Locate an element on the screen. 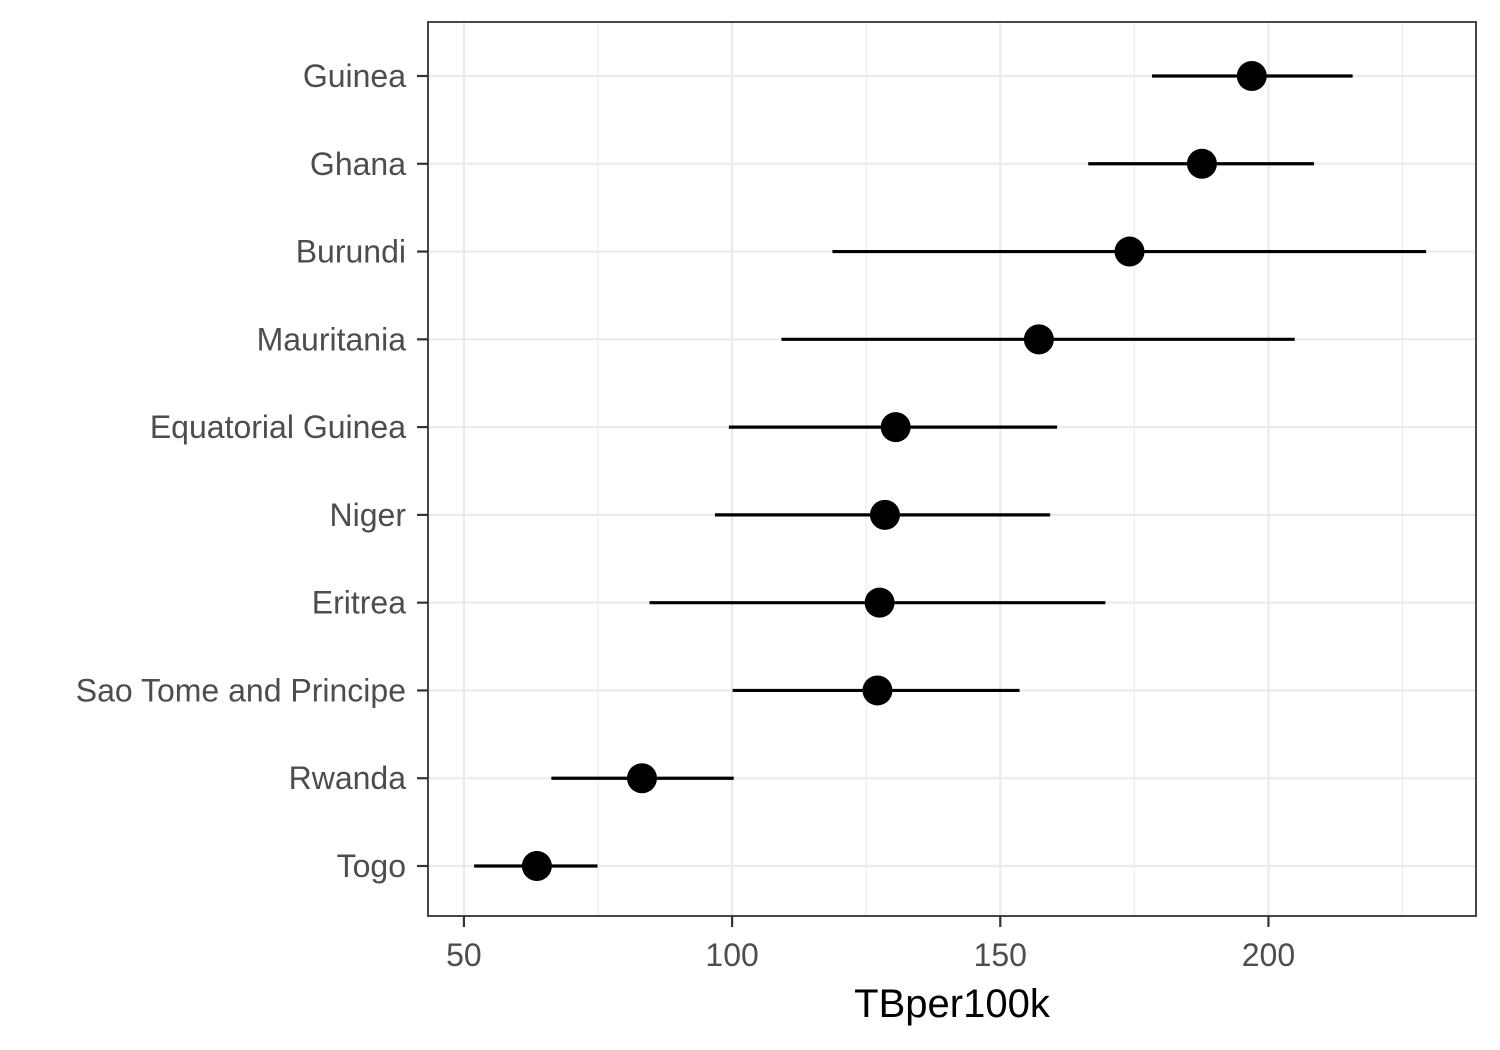  y-tick-label: Togo is located at coordinates (371, 866).